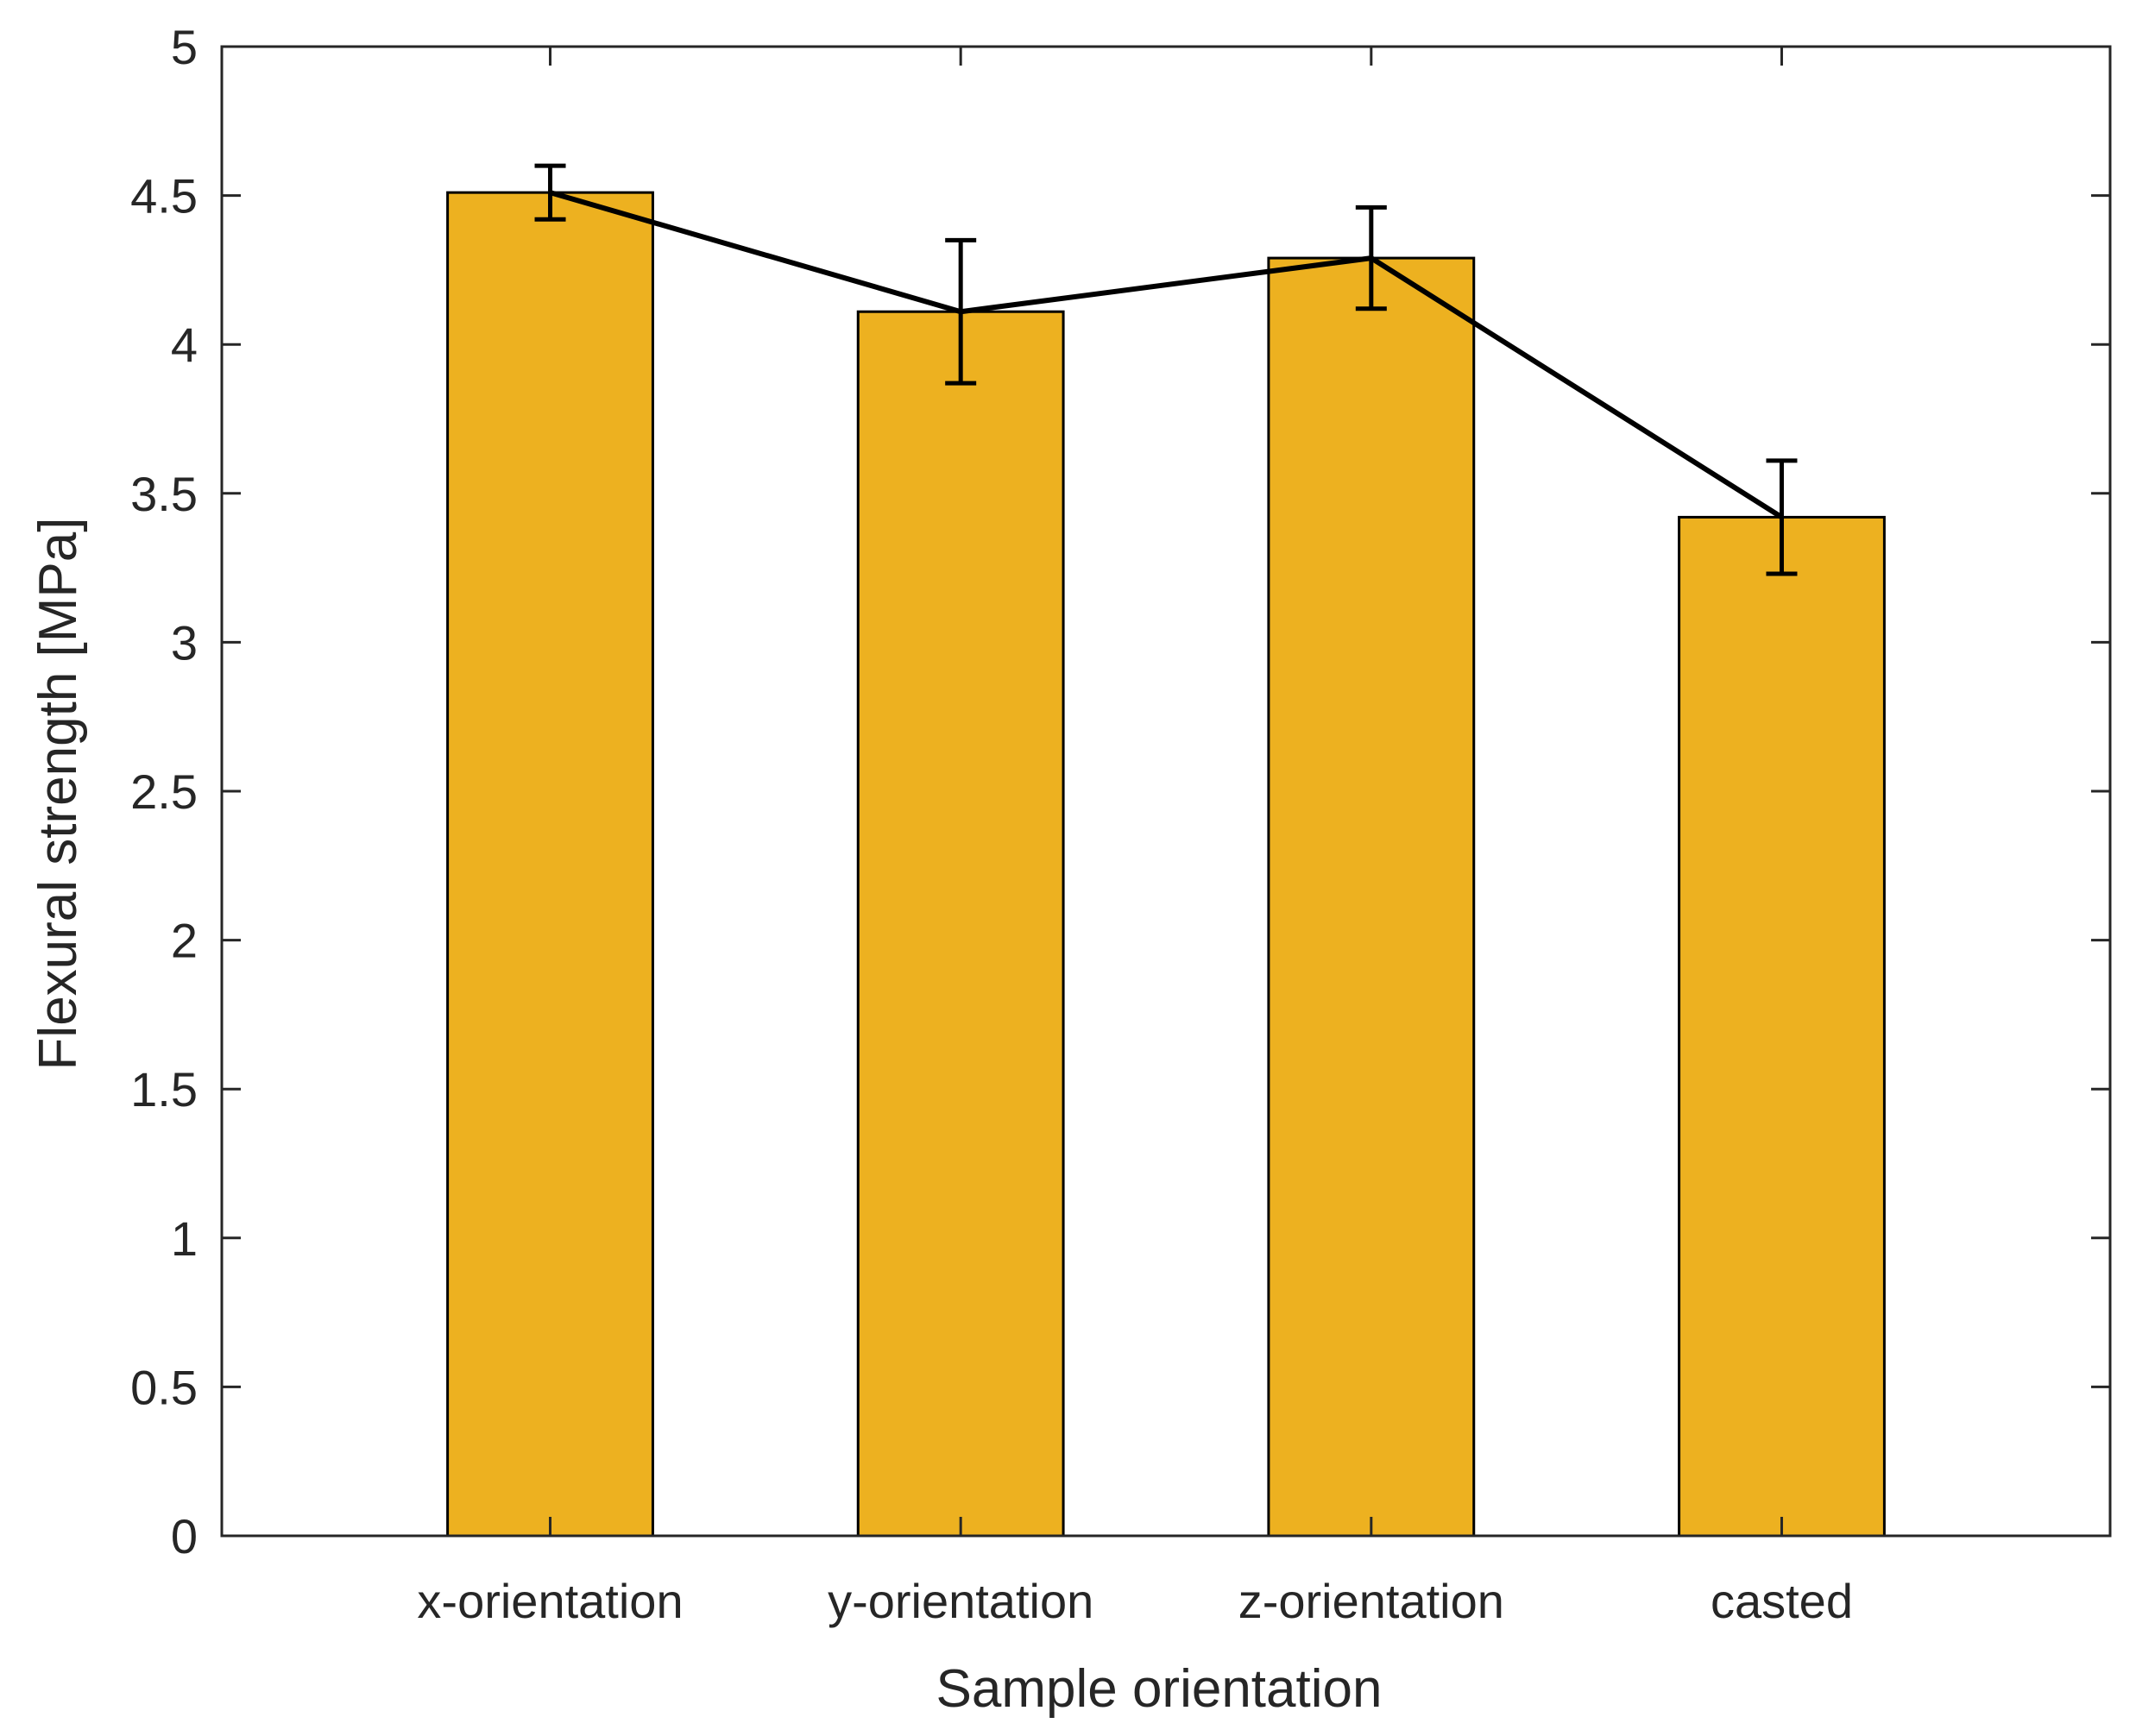 The image size is (2136, 1736). What do you see at coordinates (1782, 1601) in the screenshot?
I see `x-tick-label-casted: casted` at bounding box center [1782, 1601].